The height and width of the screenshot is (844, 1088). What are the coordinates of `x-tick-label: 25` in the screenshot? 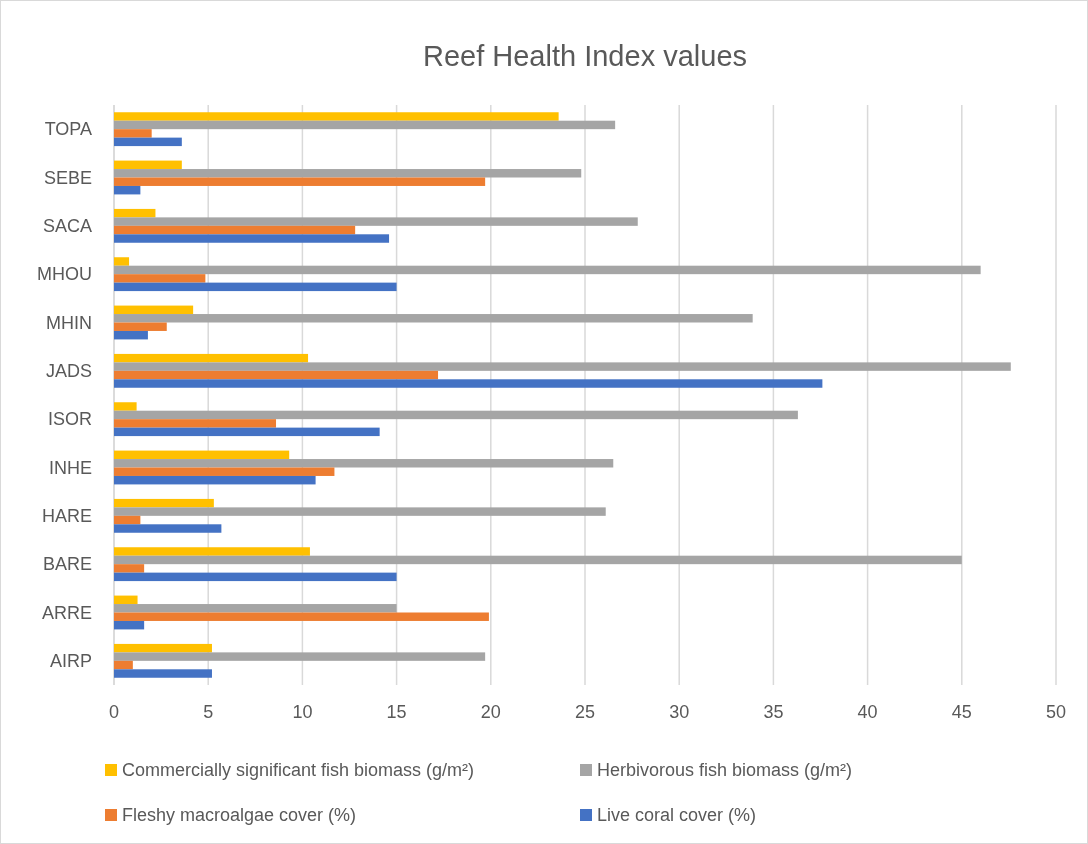 It's located at (585, 712).